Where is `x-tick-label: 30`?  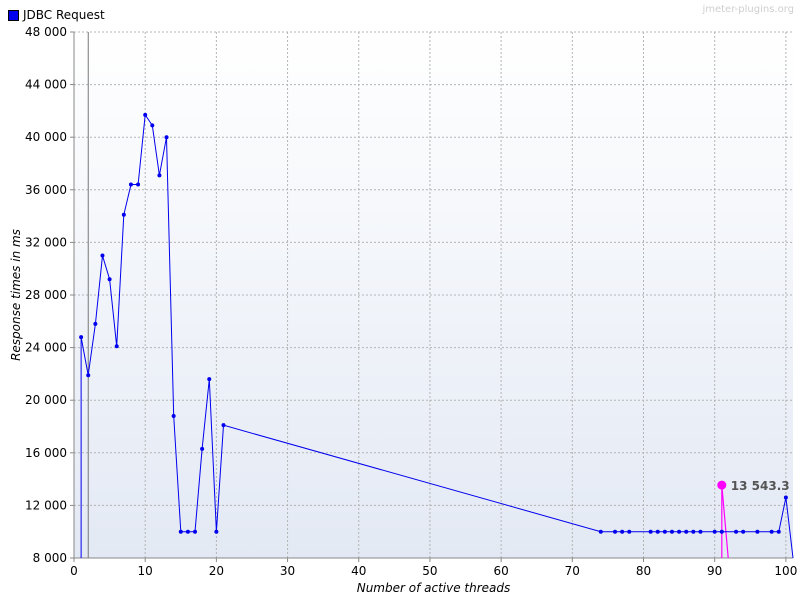
x-tick-label: 30 is located at coordinates (287, 571).